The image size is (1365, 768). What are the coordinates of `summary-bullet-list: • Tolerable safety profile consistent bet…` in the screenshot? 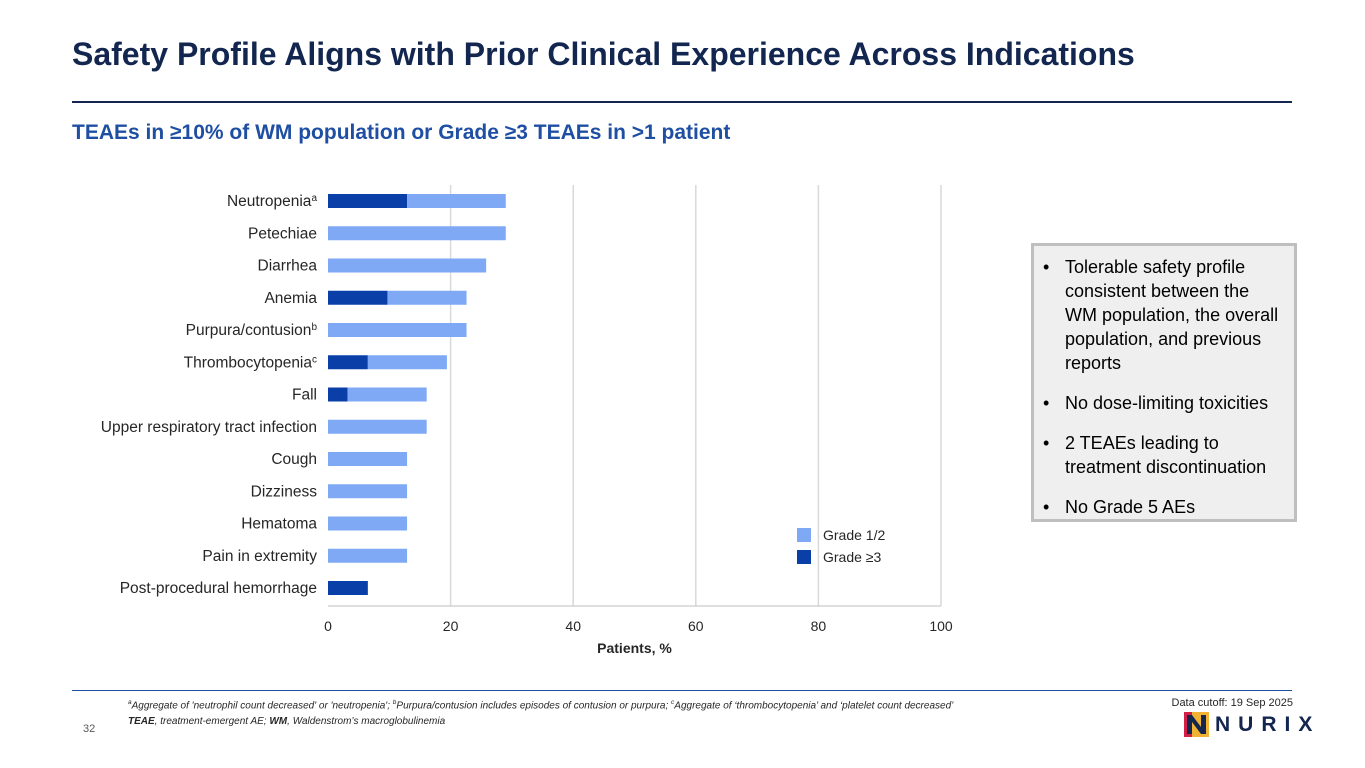 It's located at (1164, 387).